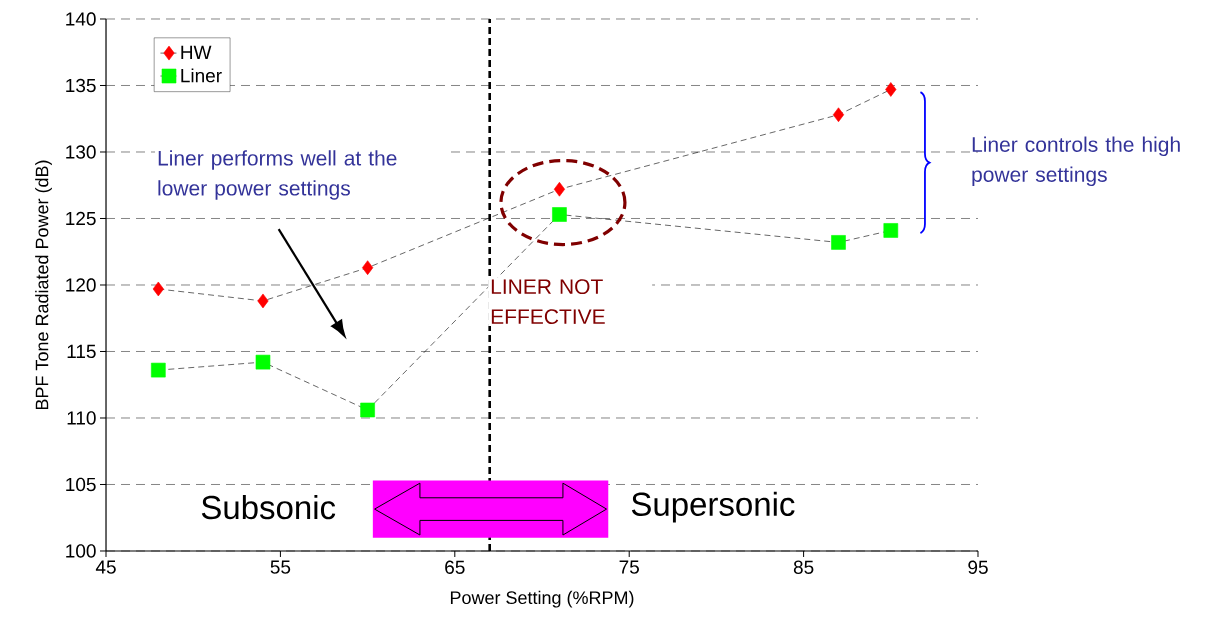  What do you see at coordinates (201, 75) in the screenshot?
I see `legend-label: Liner` at bounding box center [201, 75].